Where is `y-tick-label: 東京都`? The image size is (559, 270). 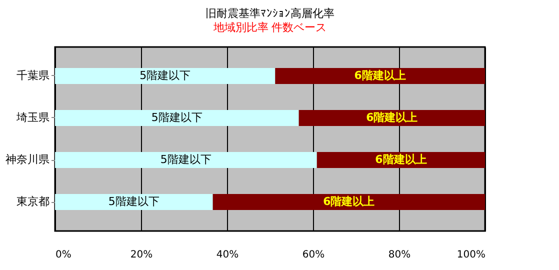 y-tick-label: 東京都 is located at coordinates (33, 201).